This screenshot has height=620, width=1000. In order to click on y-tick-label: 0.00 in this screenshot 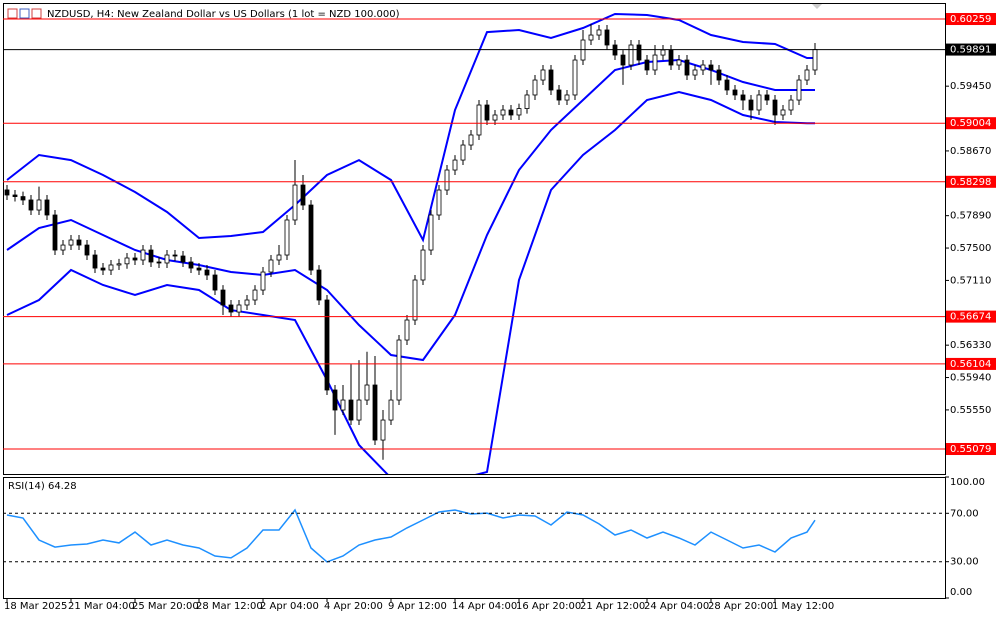, I will do `click(961, 592)`.